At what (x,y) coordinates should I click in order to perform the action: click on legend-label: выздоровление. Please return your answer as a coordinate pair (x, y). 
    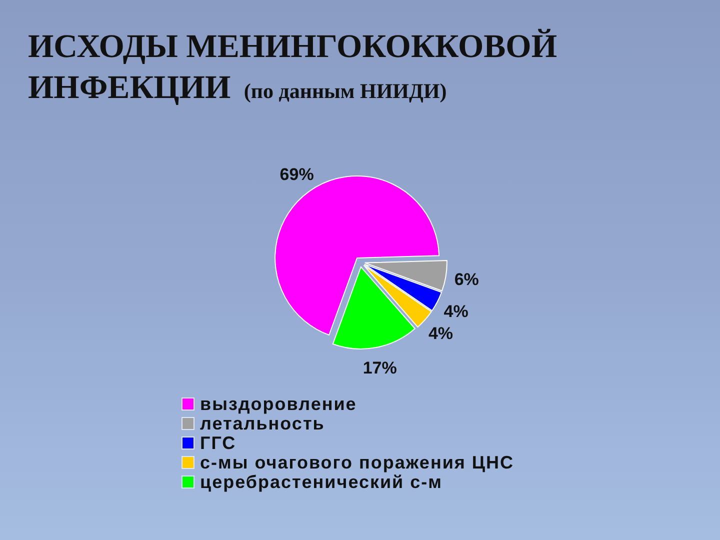
    Looking at the image, I should click on (278, 404).